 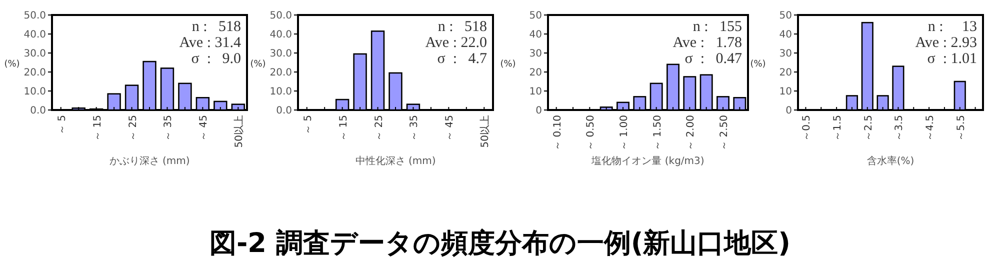 I want to click on x-tick-label: ～ 0.50, so click(x=591, y=132).